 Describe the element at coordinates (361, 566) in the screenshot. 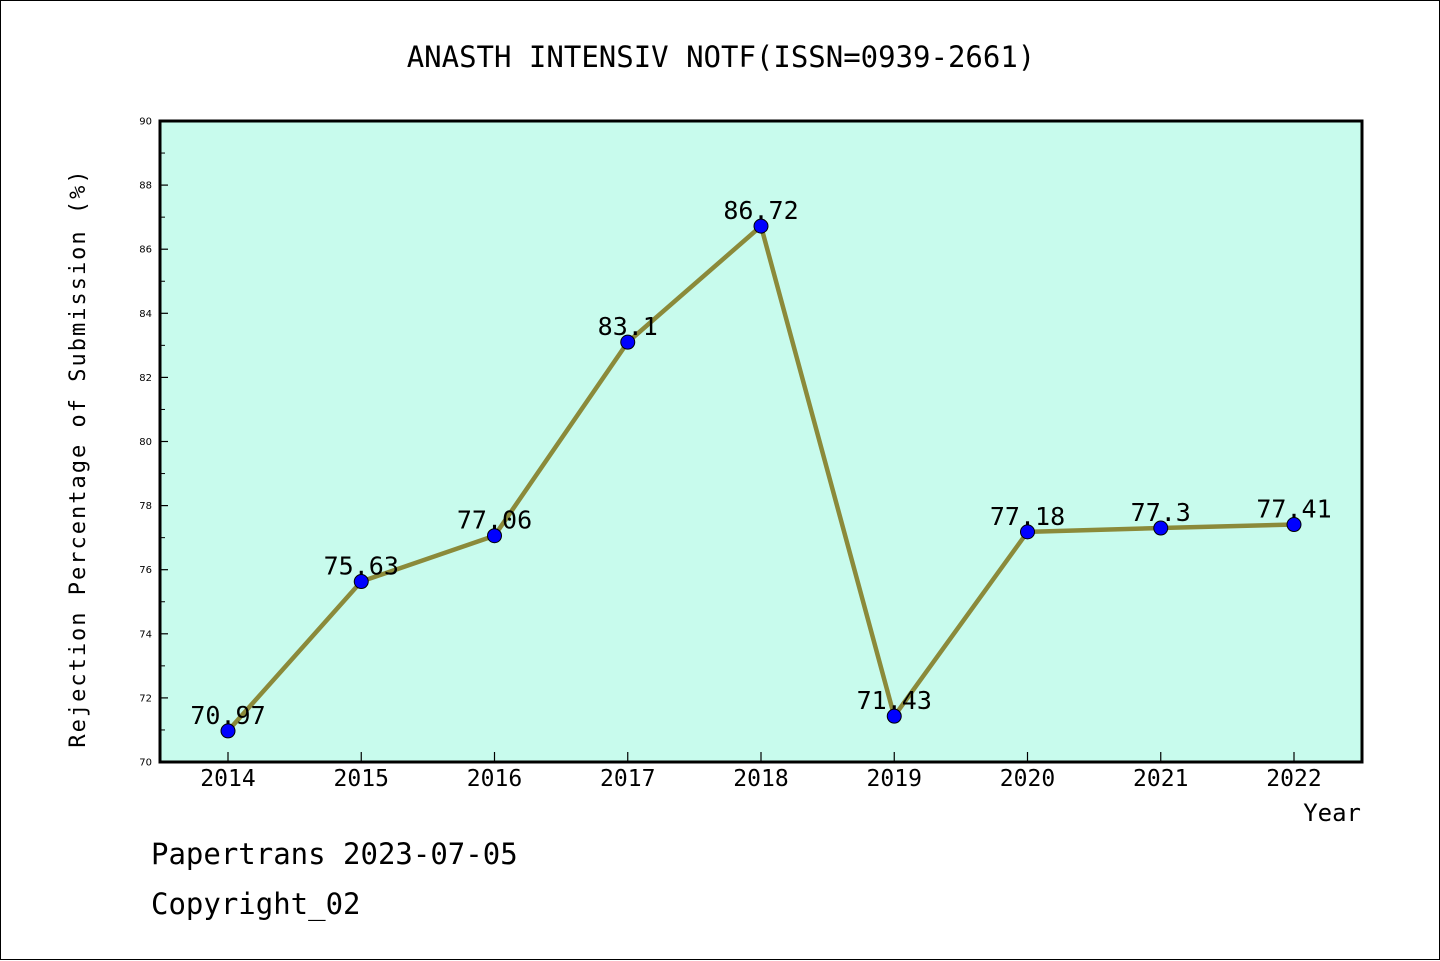

I see `data-label: 75.63` at that location.